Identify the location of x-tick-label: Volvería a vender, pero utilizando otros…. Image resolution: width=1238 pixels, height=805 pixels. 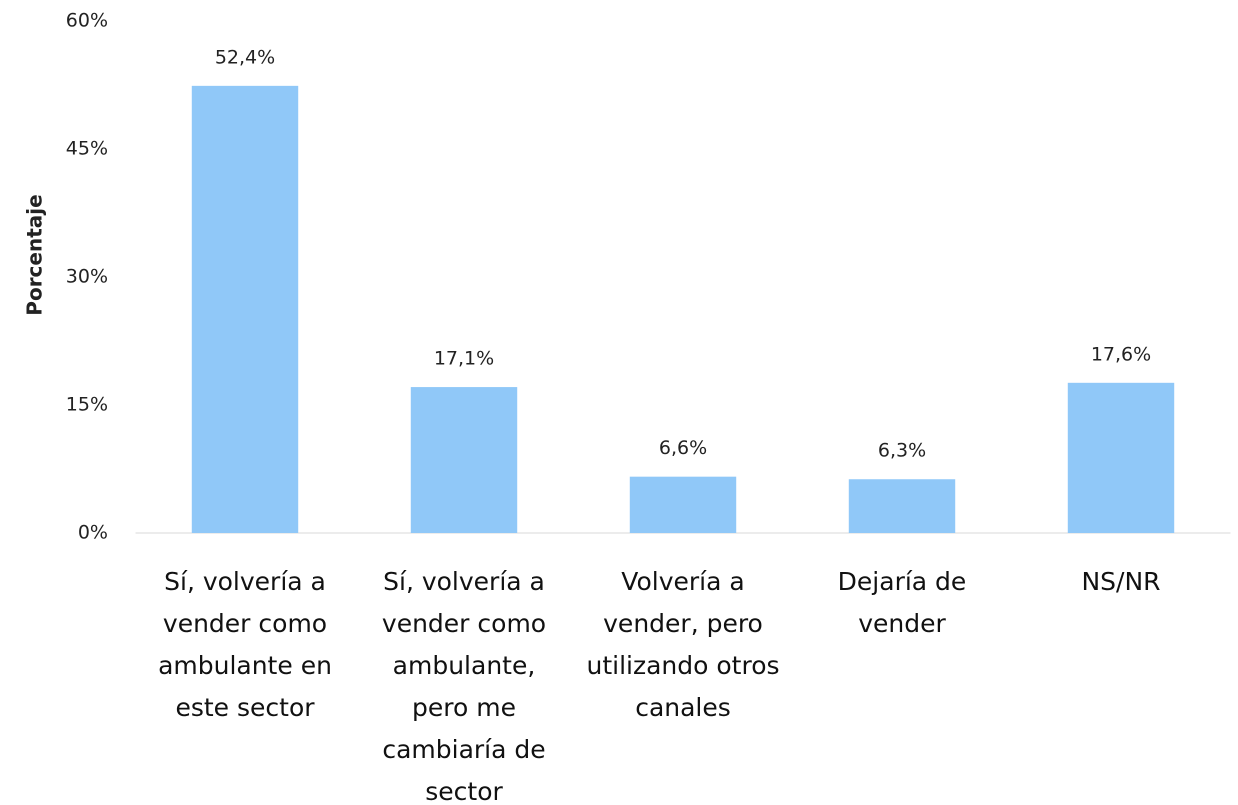
(683, 644).